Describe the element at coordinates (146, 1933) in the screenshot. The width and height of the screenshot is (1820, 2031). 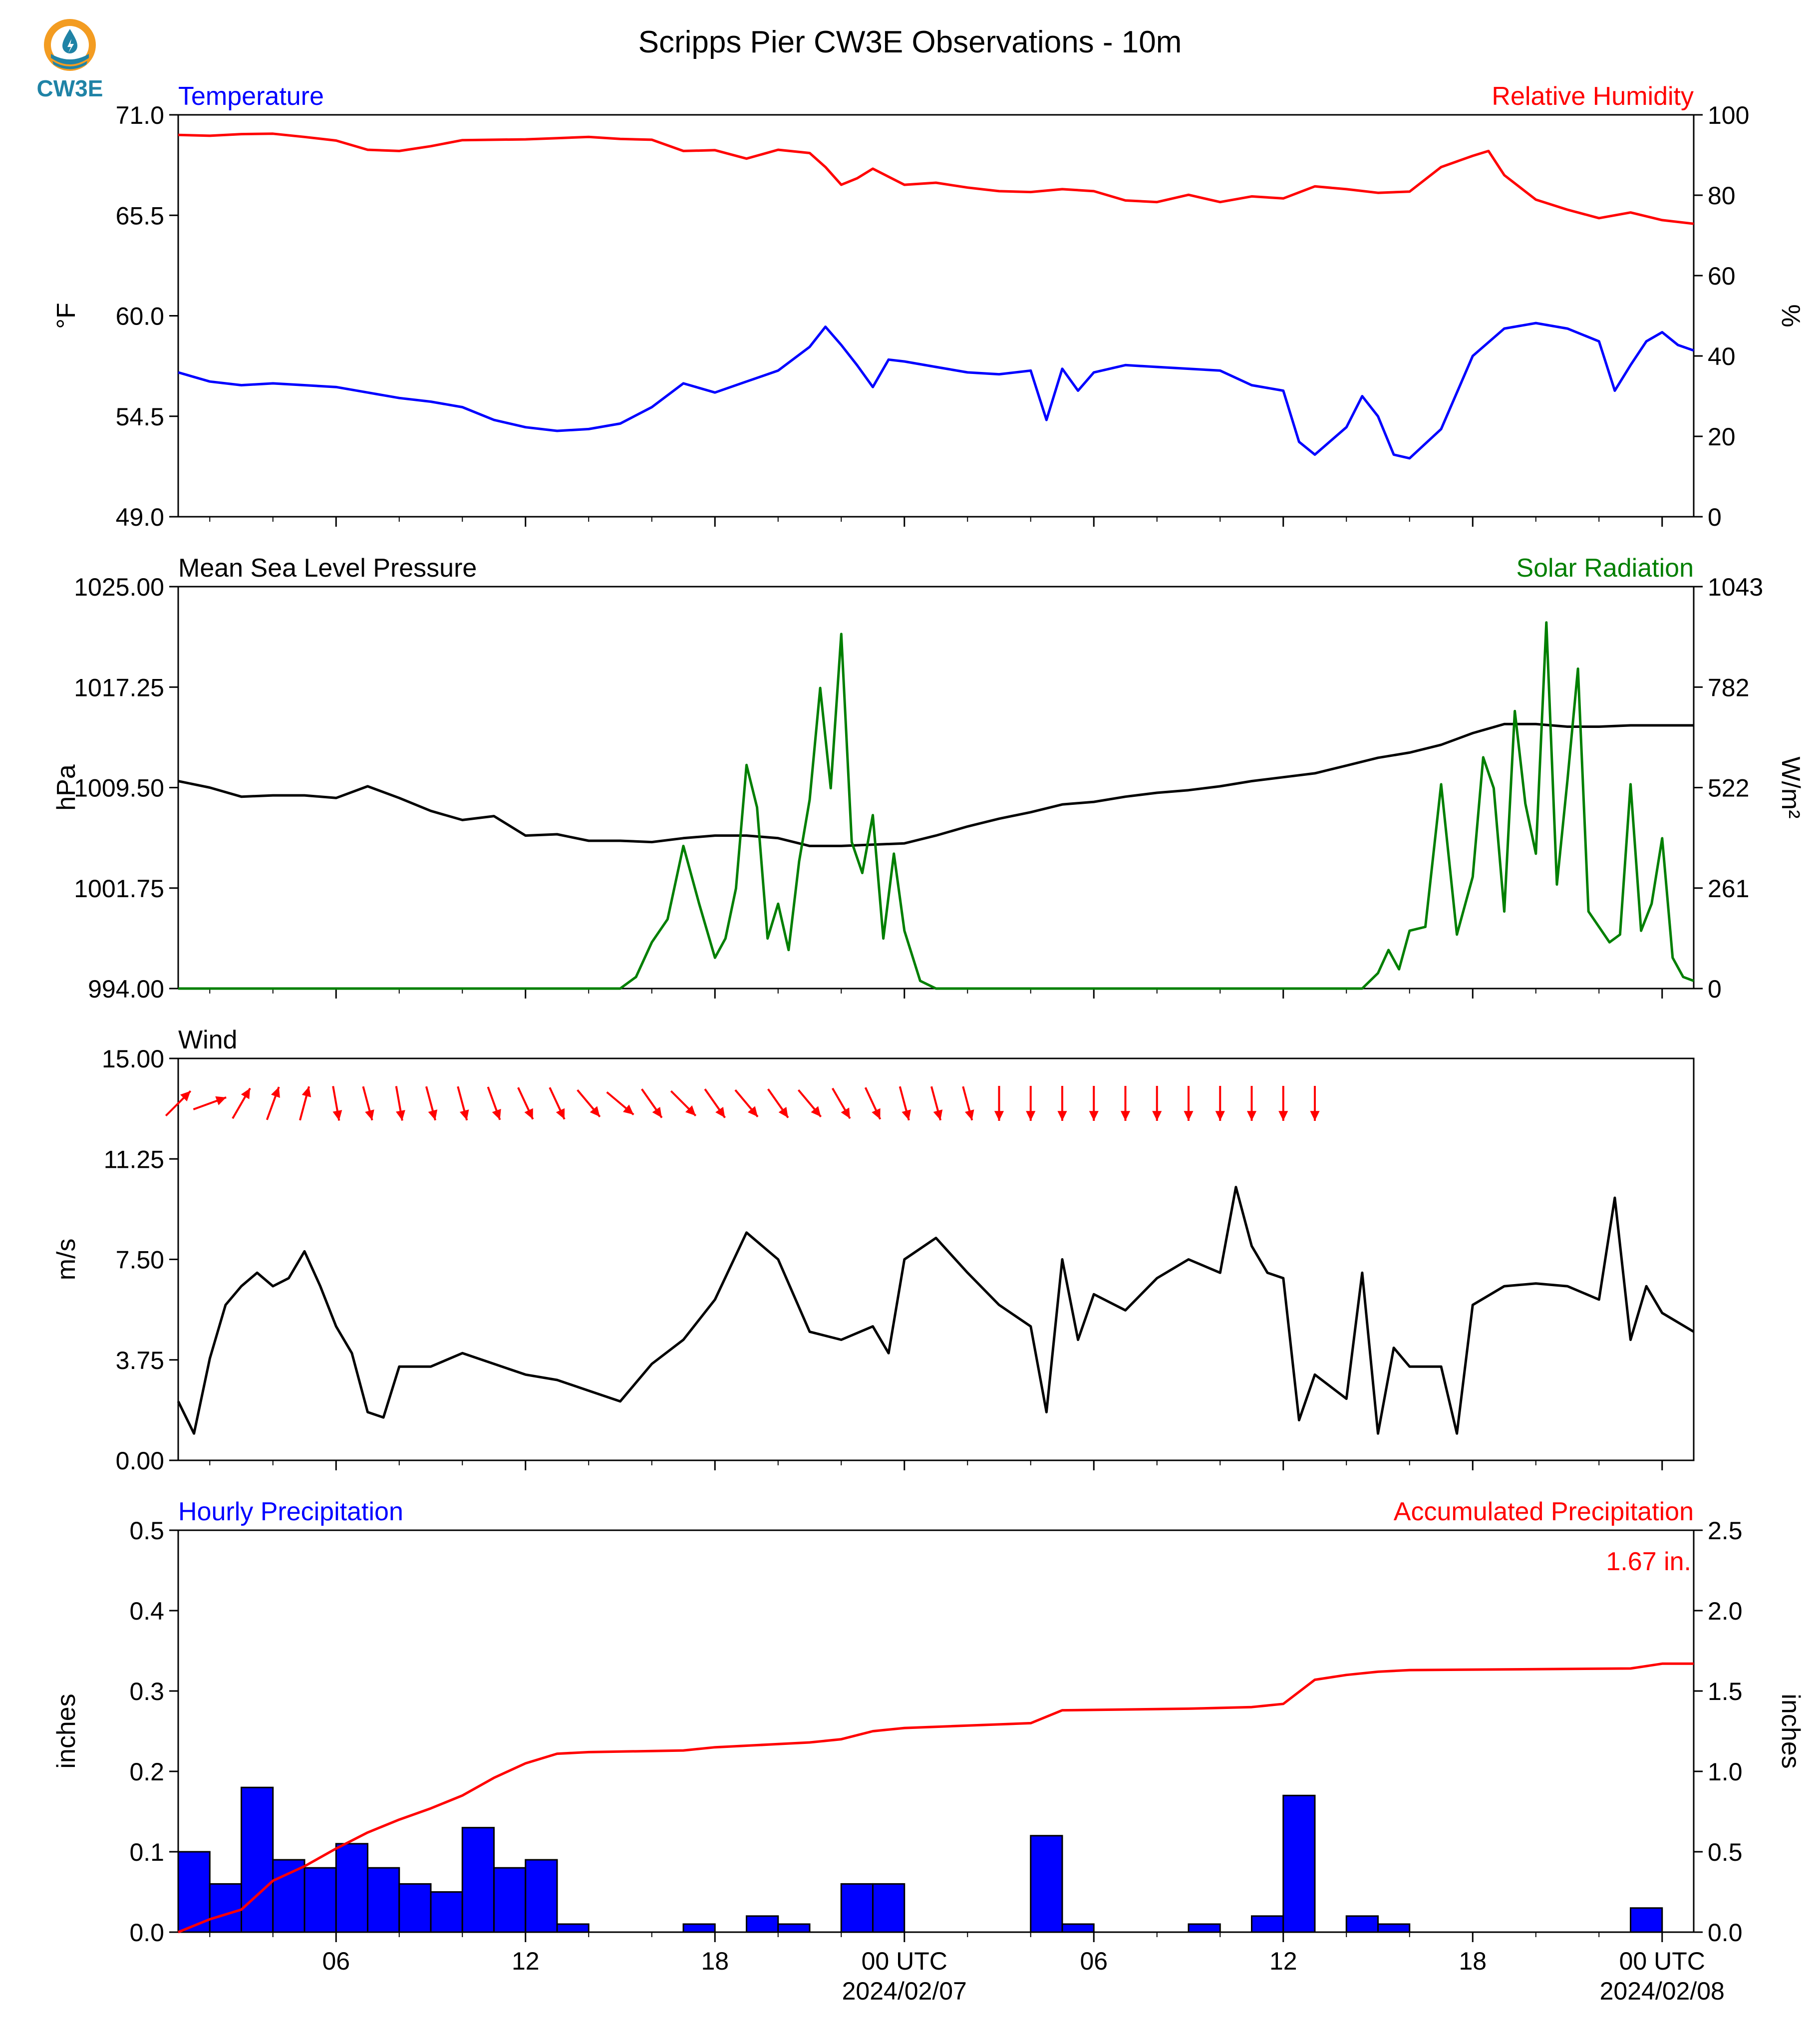
I see `precipitation-ytick-label: 0.0` at that location.